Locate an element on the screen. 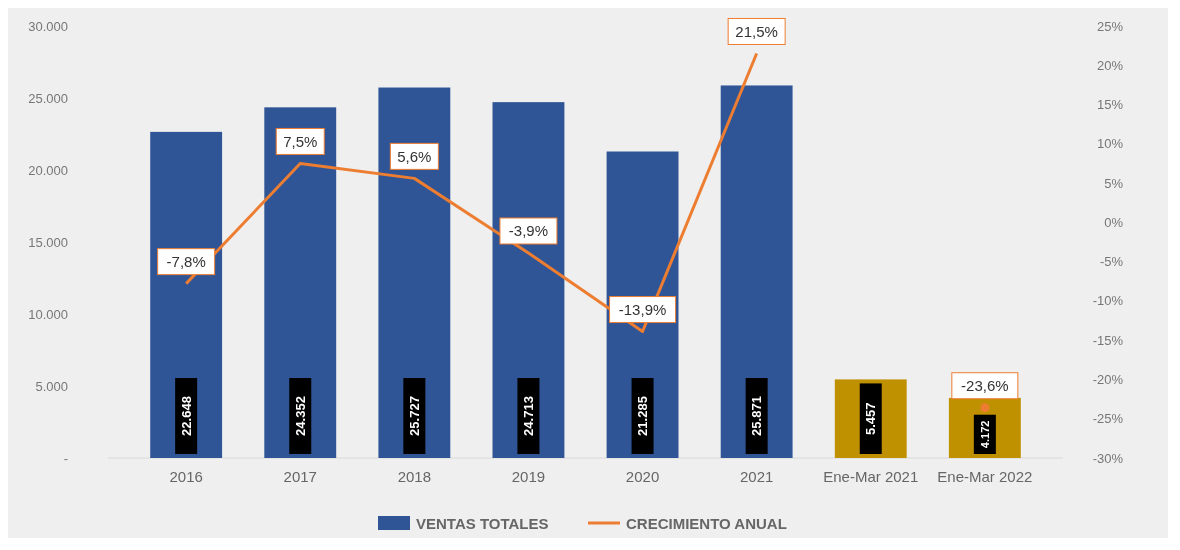  data-label: -13,9% is located at coordinates (642, 310).